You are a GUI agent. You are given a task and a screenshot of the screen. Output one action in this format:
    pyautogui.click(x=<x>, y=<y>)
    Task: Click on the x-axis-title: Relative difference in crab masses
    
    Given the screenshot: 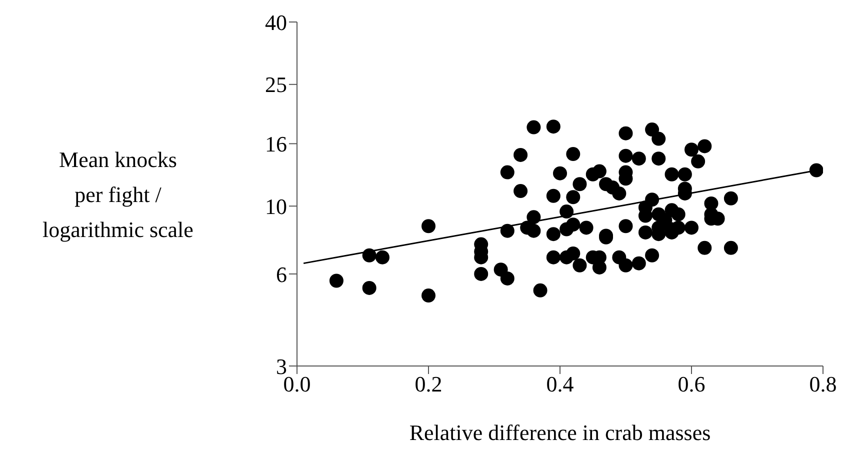 What is the action you would take?
    pyautogui.click(x=560, y=433)
    